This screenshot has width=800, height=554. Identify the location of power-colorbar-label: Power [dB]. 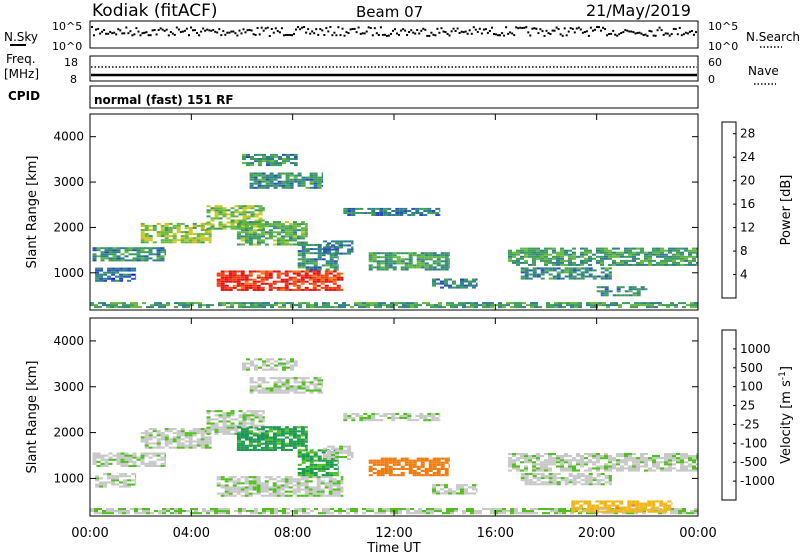
(786, 210).